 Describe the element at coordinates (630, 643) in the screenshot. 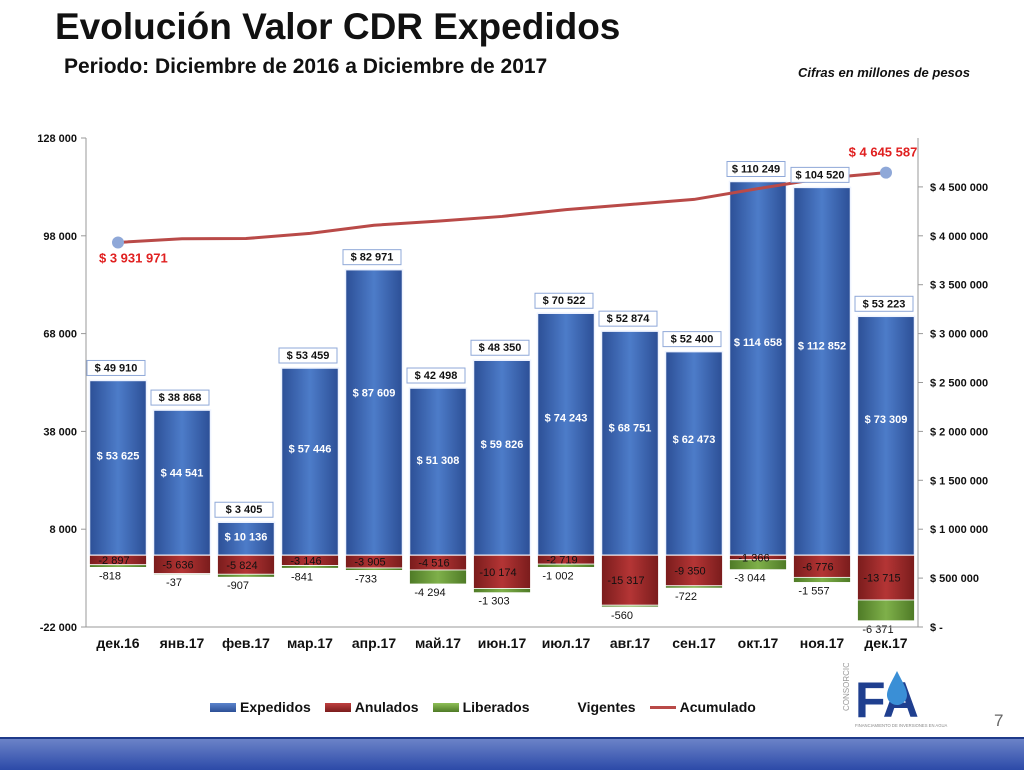

I see `category-label: авг.17` at that location.